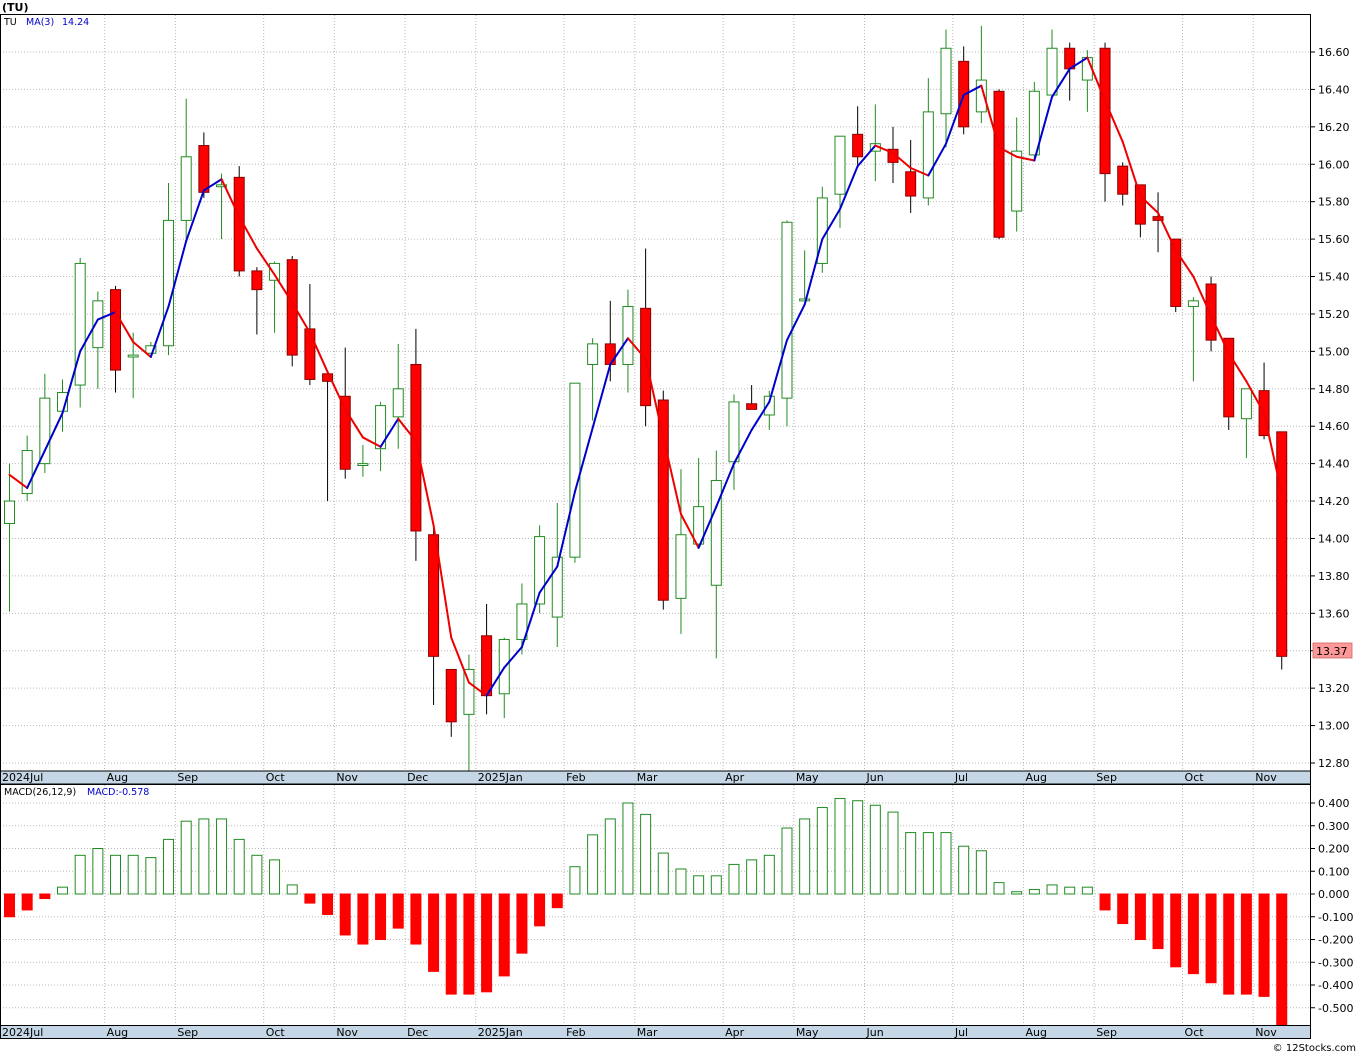 Image resolution: width=1360 pixels, height=1056 pixels. Describe the element at coordinates (1334, 202) in the screenshot. I see `price-y-tick-label: 15.80` at that location.